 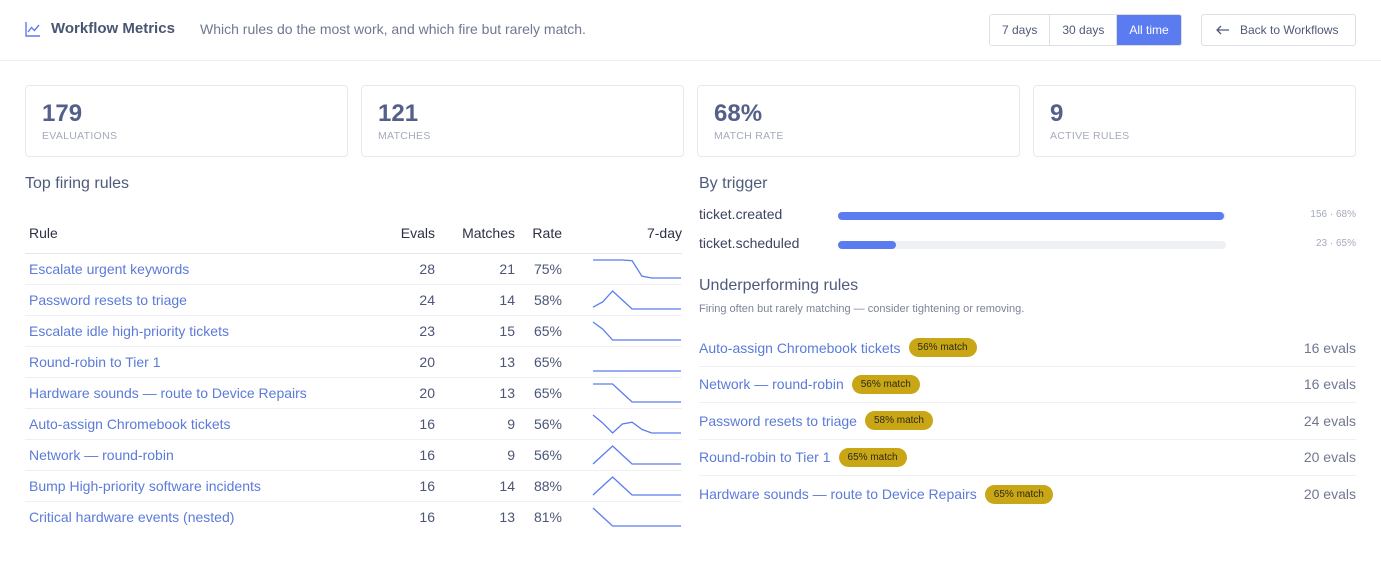 I want to click on by-trigger-title: By trigger, so click(x=733, y=183).